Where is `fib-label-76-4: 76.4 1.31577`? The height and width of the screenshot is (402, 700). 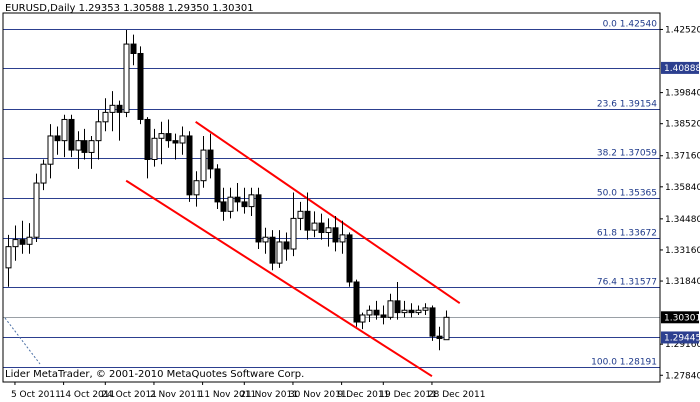
fib-label-76-4: 76.4 1.31577 is located at coordinates (627, 283).